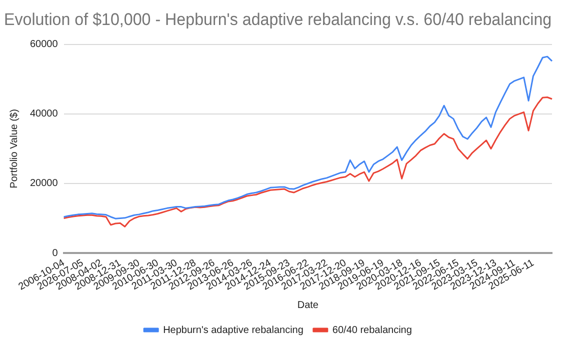 The image size is (566, 347). I want to click on y-tick-label: 0, so click(55, 253).